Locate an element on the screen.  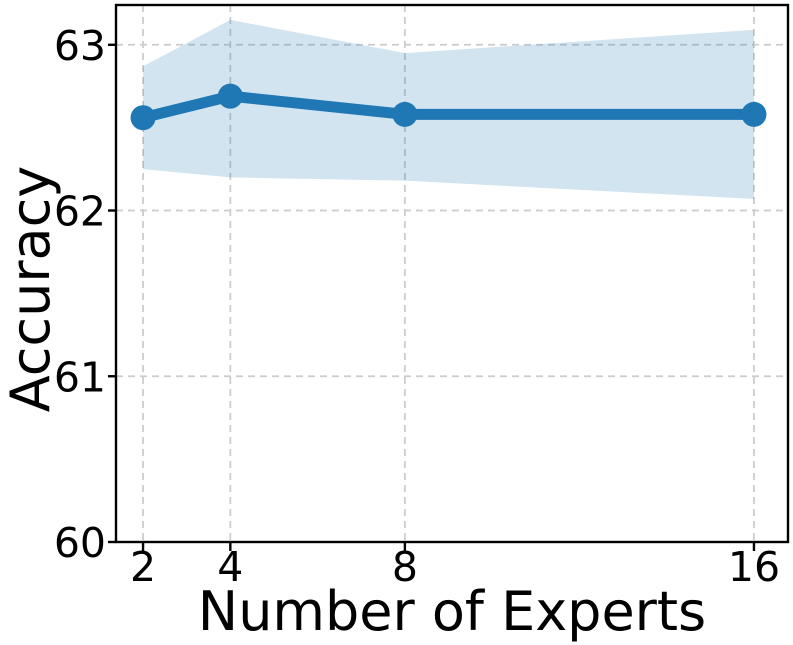
y-tick-label-63: 63 is located at coordinates (80, 46).